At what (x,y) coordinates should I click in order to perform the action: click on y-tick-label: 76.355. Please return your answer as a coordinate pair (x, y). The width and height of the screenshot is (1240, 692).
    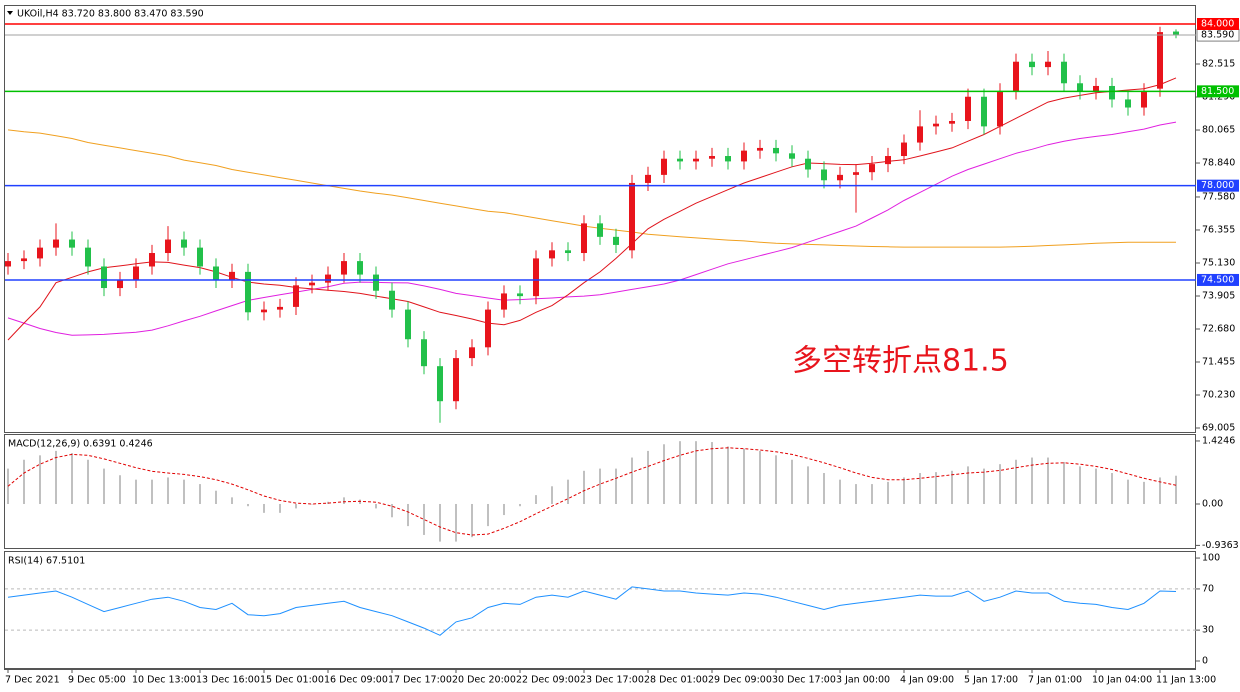
    Looking at the image, I should click on (1218, 229).